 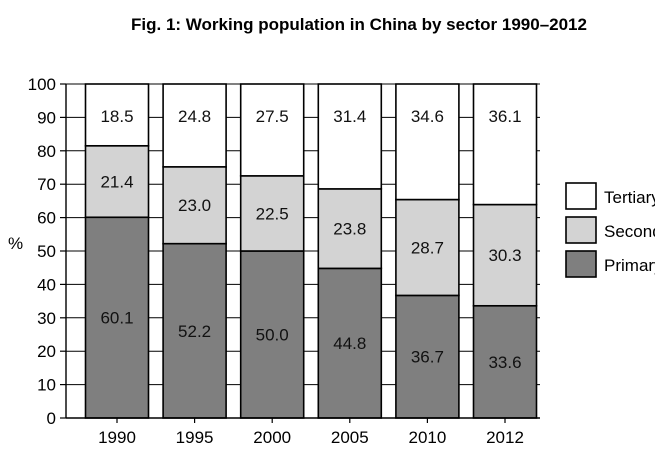 What do you see at coordinates (46, 251) in the screenshot?
I see `y-tick-label: 50` at bounding box center [46, 251].